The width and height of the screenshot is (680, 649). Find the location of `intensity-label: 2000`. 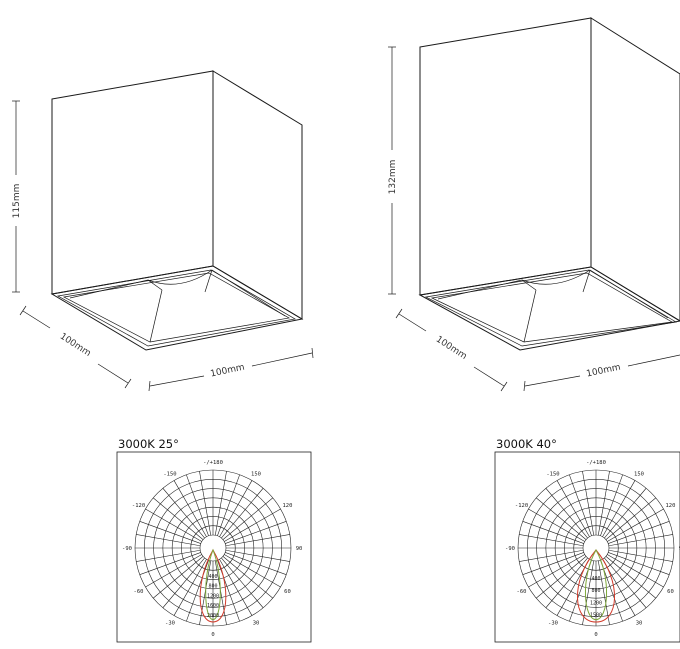

intensity-label: 2000 is located at coordinates (213, 616).